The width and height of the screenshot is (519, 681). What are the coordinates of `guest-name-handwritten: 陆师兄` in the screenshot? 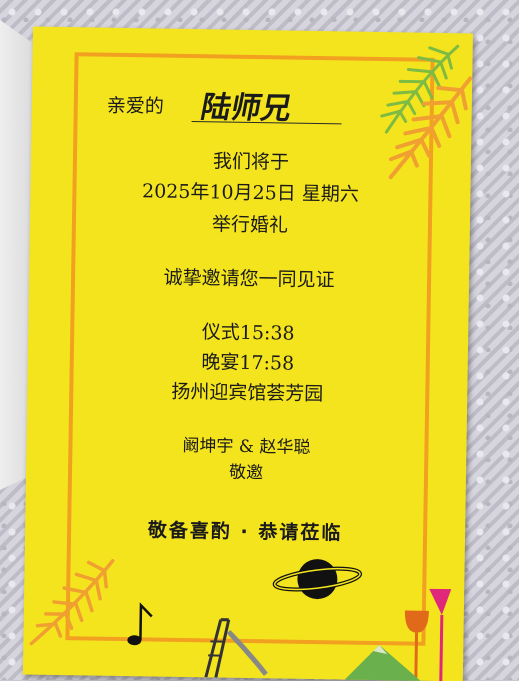 It's located at (246, 108).